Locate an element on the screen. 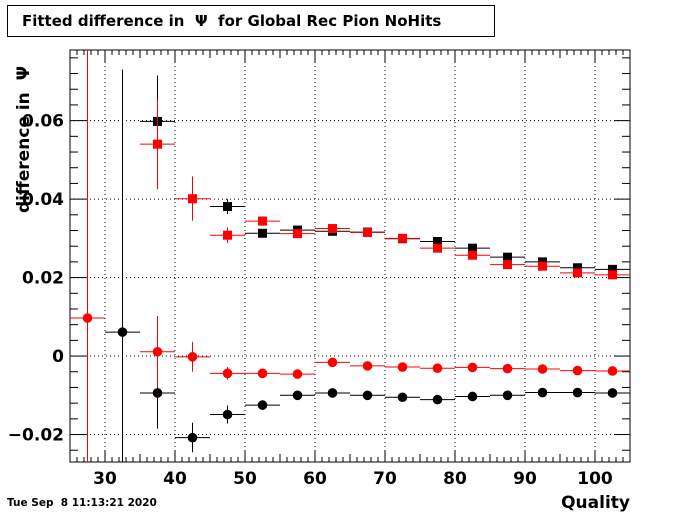  y-tick-label: 0.02 is located at coordinates (43, 279).